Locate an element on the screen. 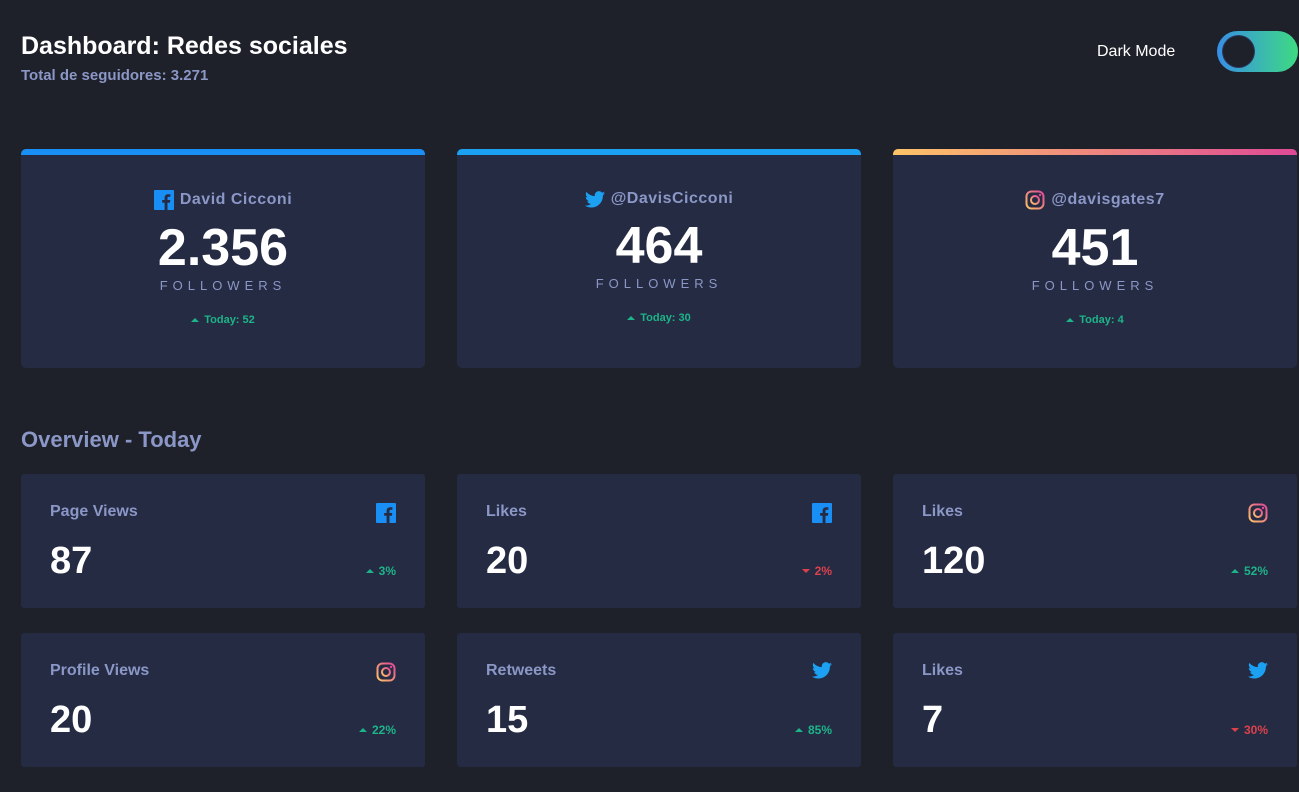 This screenshot has width=1299, height=792. today-change-text: Today: 4 is located at coordinates (1101, 320).